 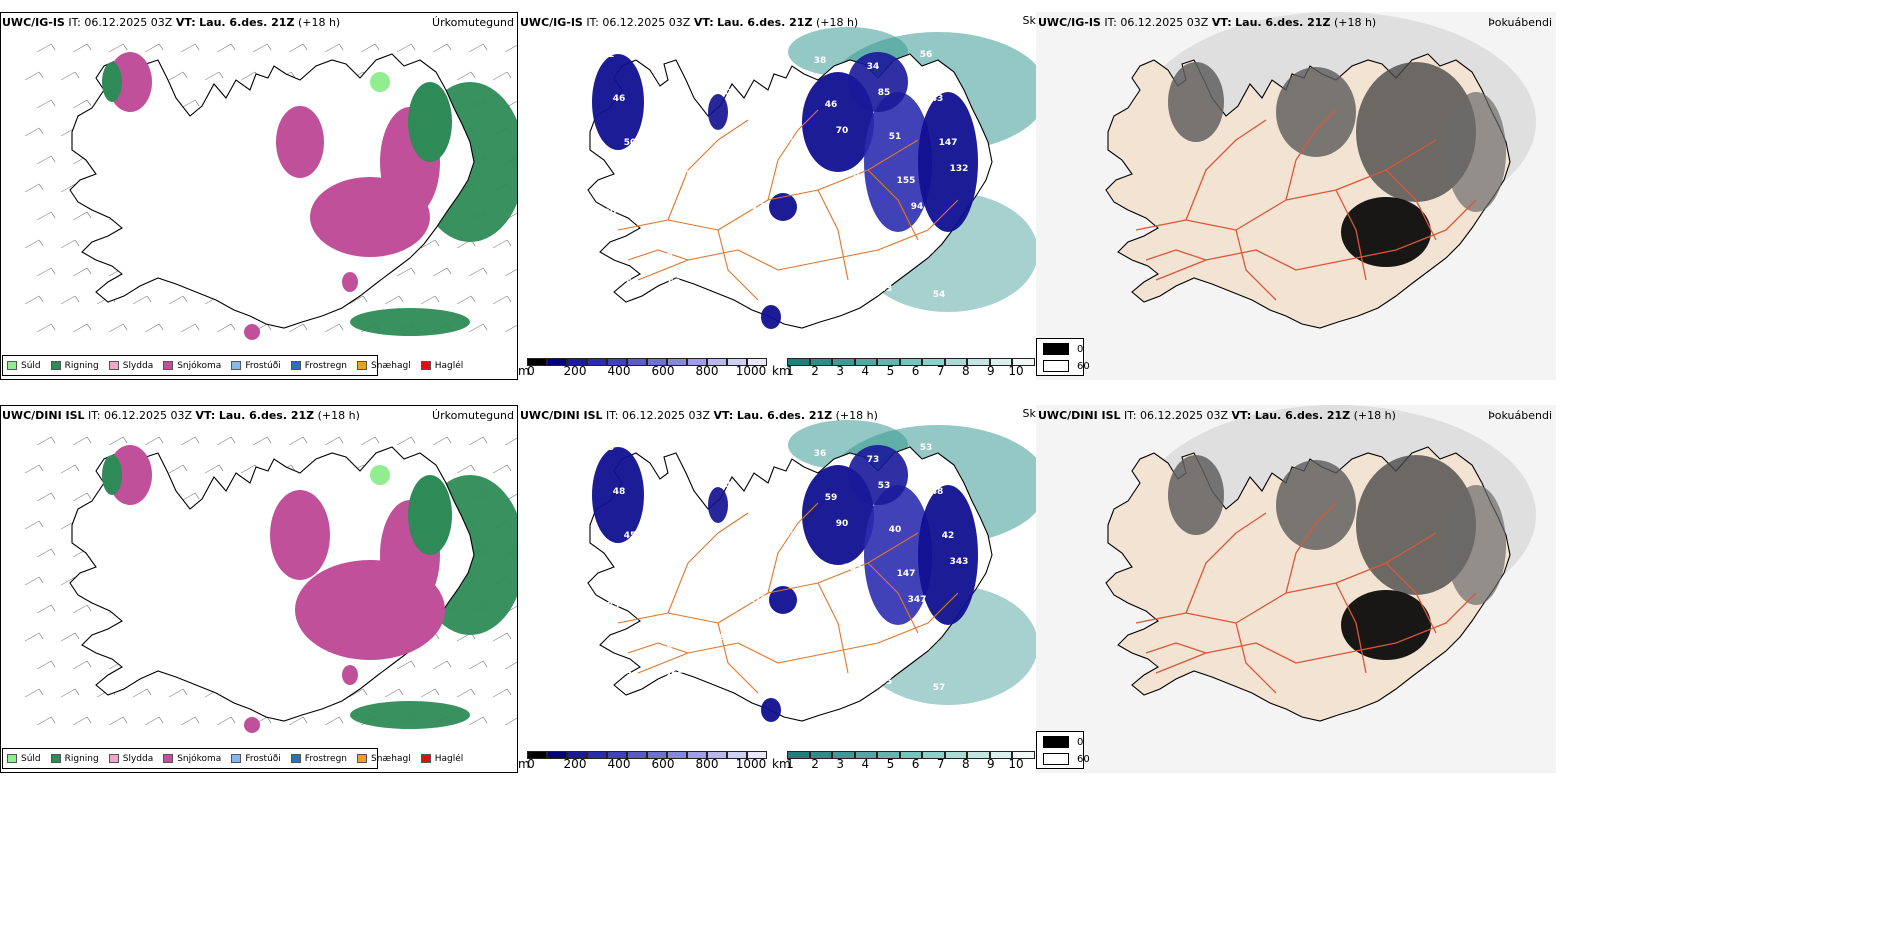 What do you see at coordinates (727, 289) in the screenshot?
I see `visibility-value: 98` at bounding box center [727, 289].